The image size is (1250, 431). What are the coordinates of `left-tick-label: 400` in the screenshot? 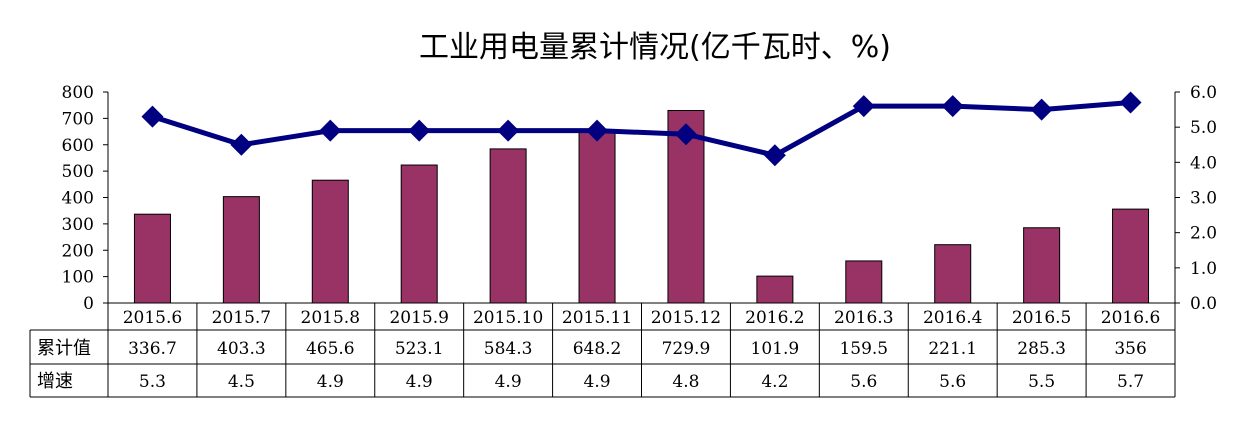 It's located at (78, 199).